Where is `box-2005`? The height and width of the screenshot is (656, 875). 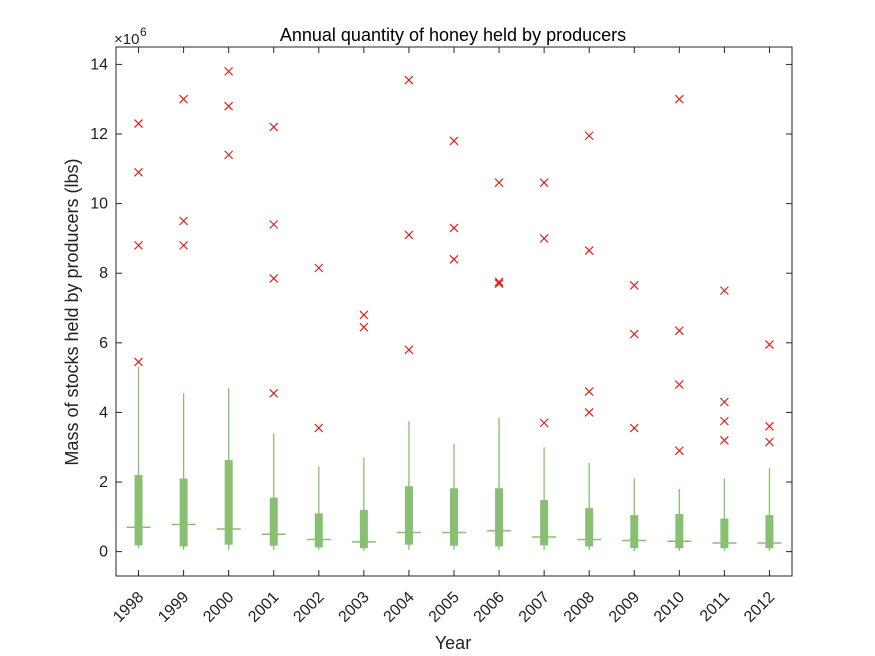 box-2005 is located at coordinates (454, 343).